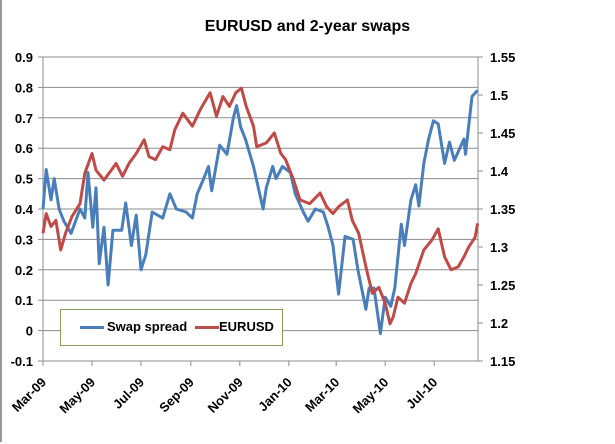 This screenshot has width=615, height=444. I want to click on x-tick-label: Sep-09, so click(176, 395).